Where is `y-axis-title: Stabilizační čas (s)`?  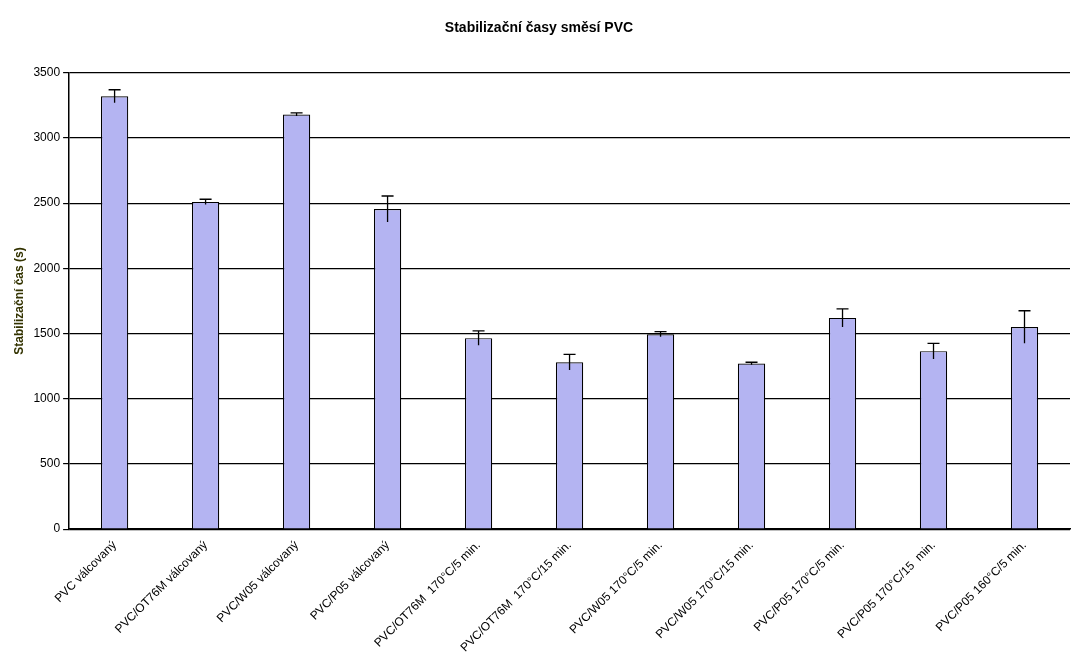 y-axis-title: Stabilizační čas (s) is located at coordinates (18, 301).